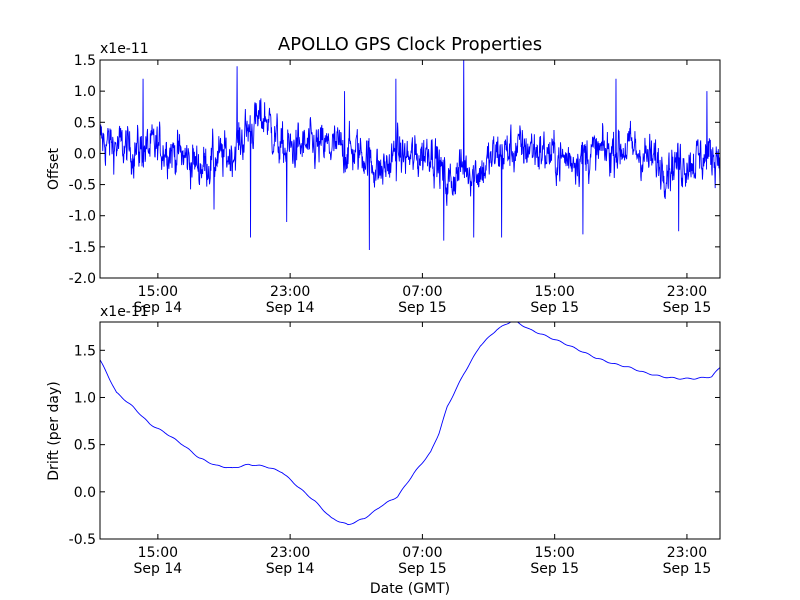 Image resolution: width=800 pixels, height=600 pixels. What do you see at coordinates (54, 430) in the screenshot?
I see `drift-ylabel: Drift (per day)` at bounding box center [54, 430].